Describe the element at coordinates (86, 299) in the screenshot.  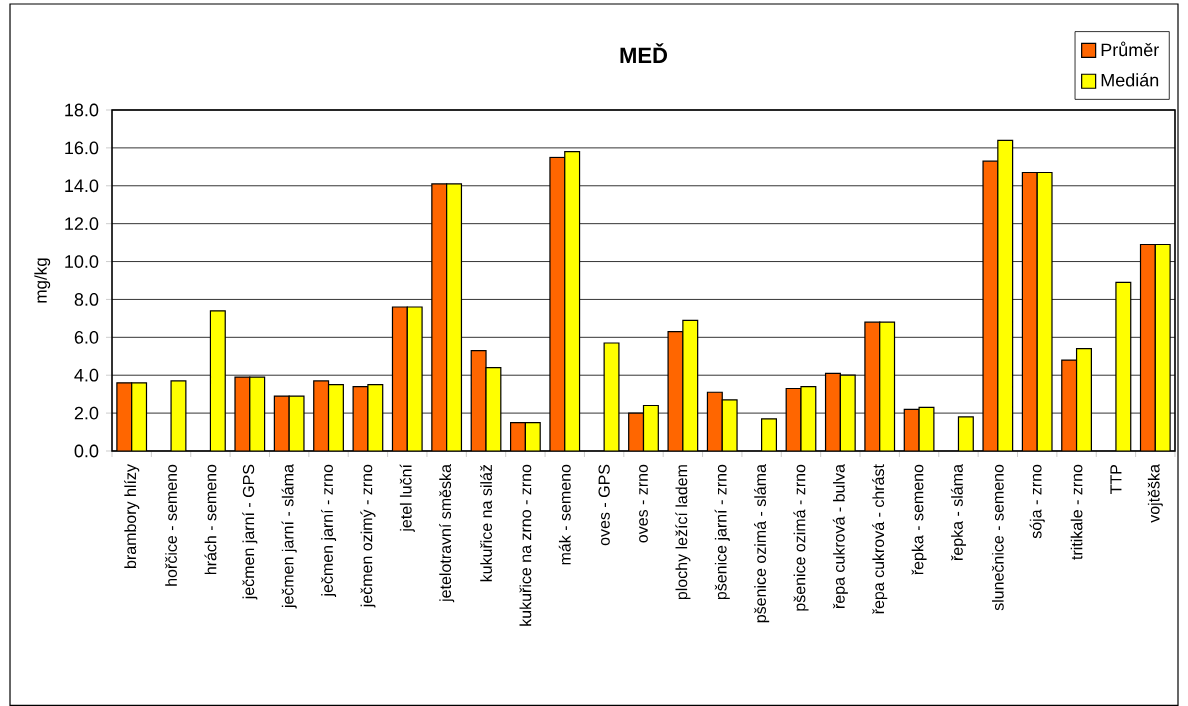
I see `y-tick-label: 8.0` at that location.